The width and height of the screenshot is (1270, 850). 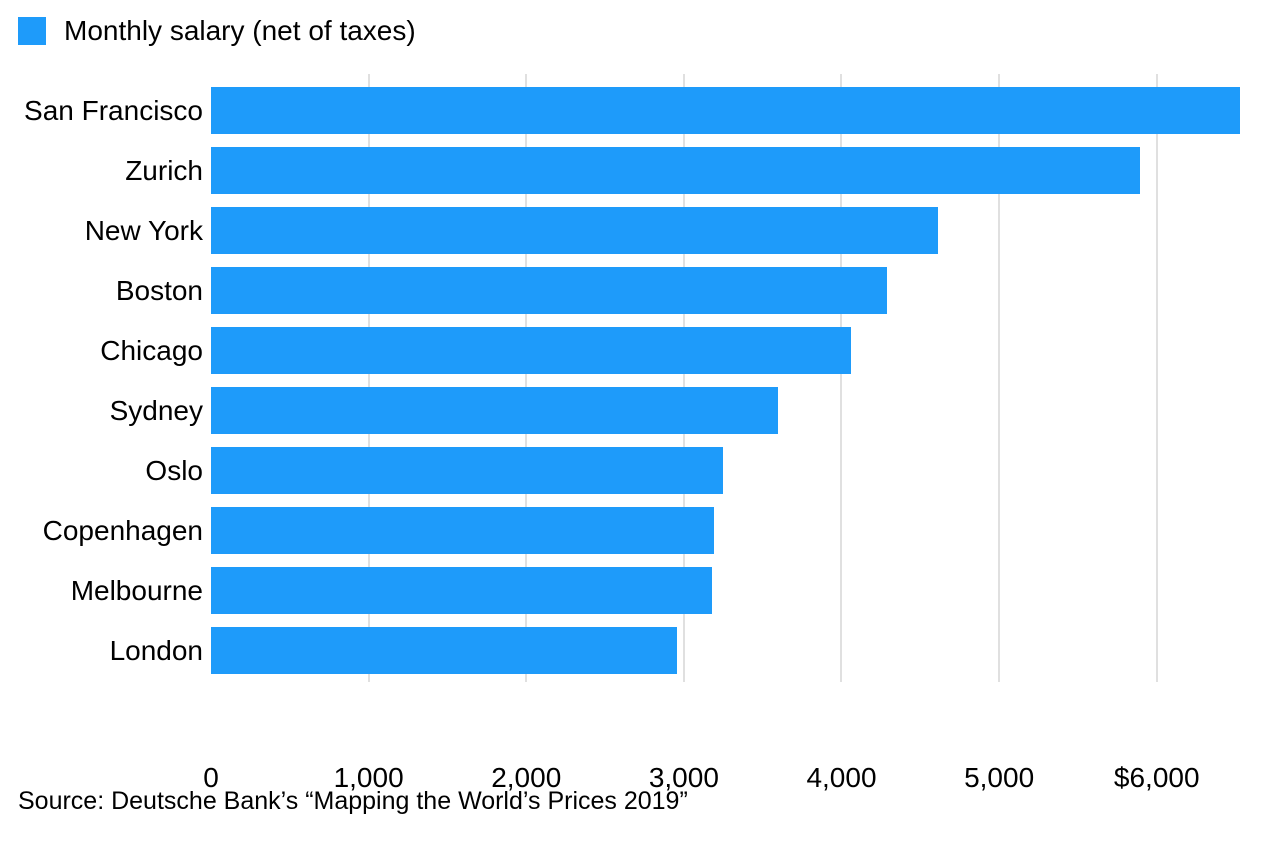 I want to click on bar-row: San Francisco, so click(x=635, y=110).